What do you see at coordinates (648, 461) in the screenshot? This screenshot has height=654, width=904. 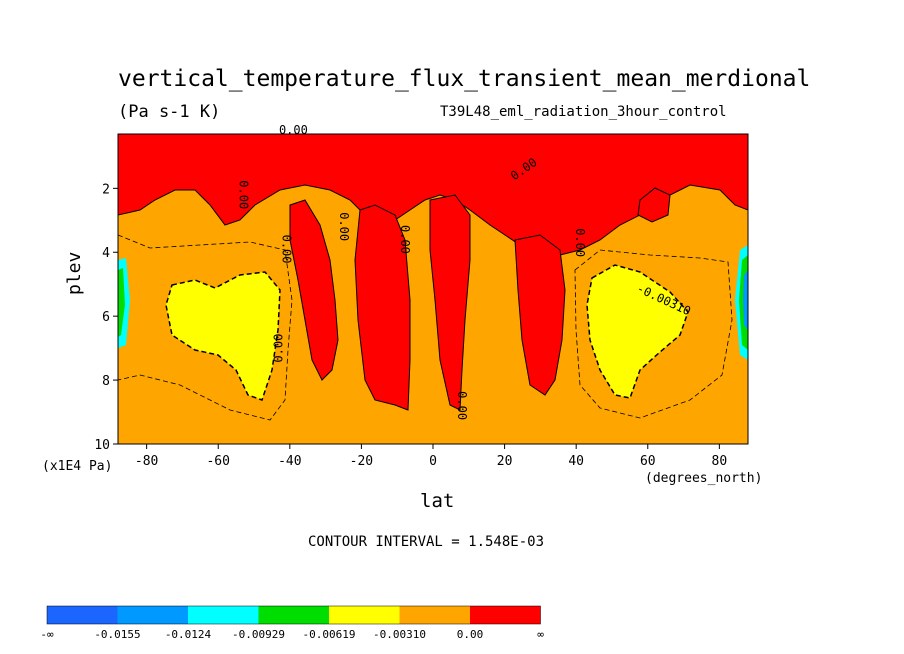 I see `x-tick-label: 60` at bounding box center [648, 461].